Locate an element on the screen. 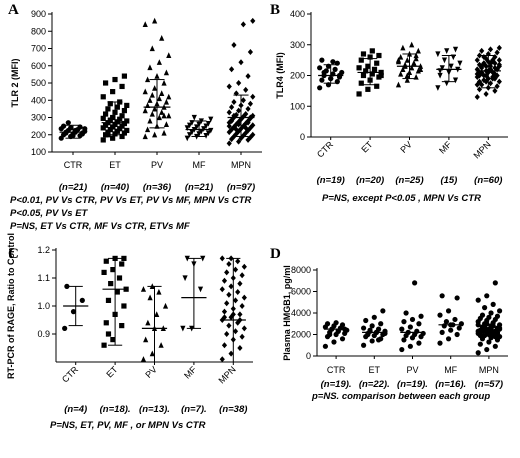 This screenshot has height=458, width=520. y-tick-label: 600 is located at coordinates (38, 66).